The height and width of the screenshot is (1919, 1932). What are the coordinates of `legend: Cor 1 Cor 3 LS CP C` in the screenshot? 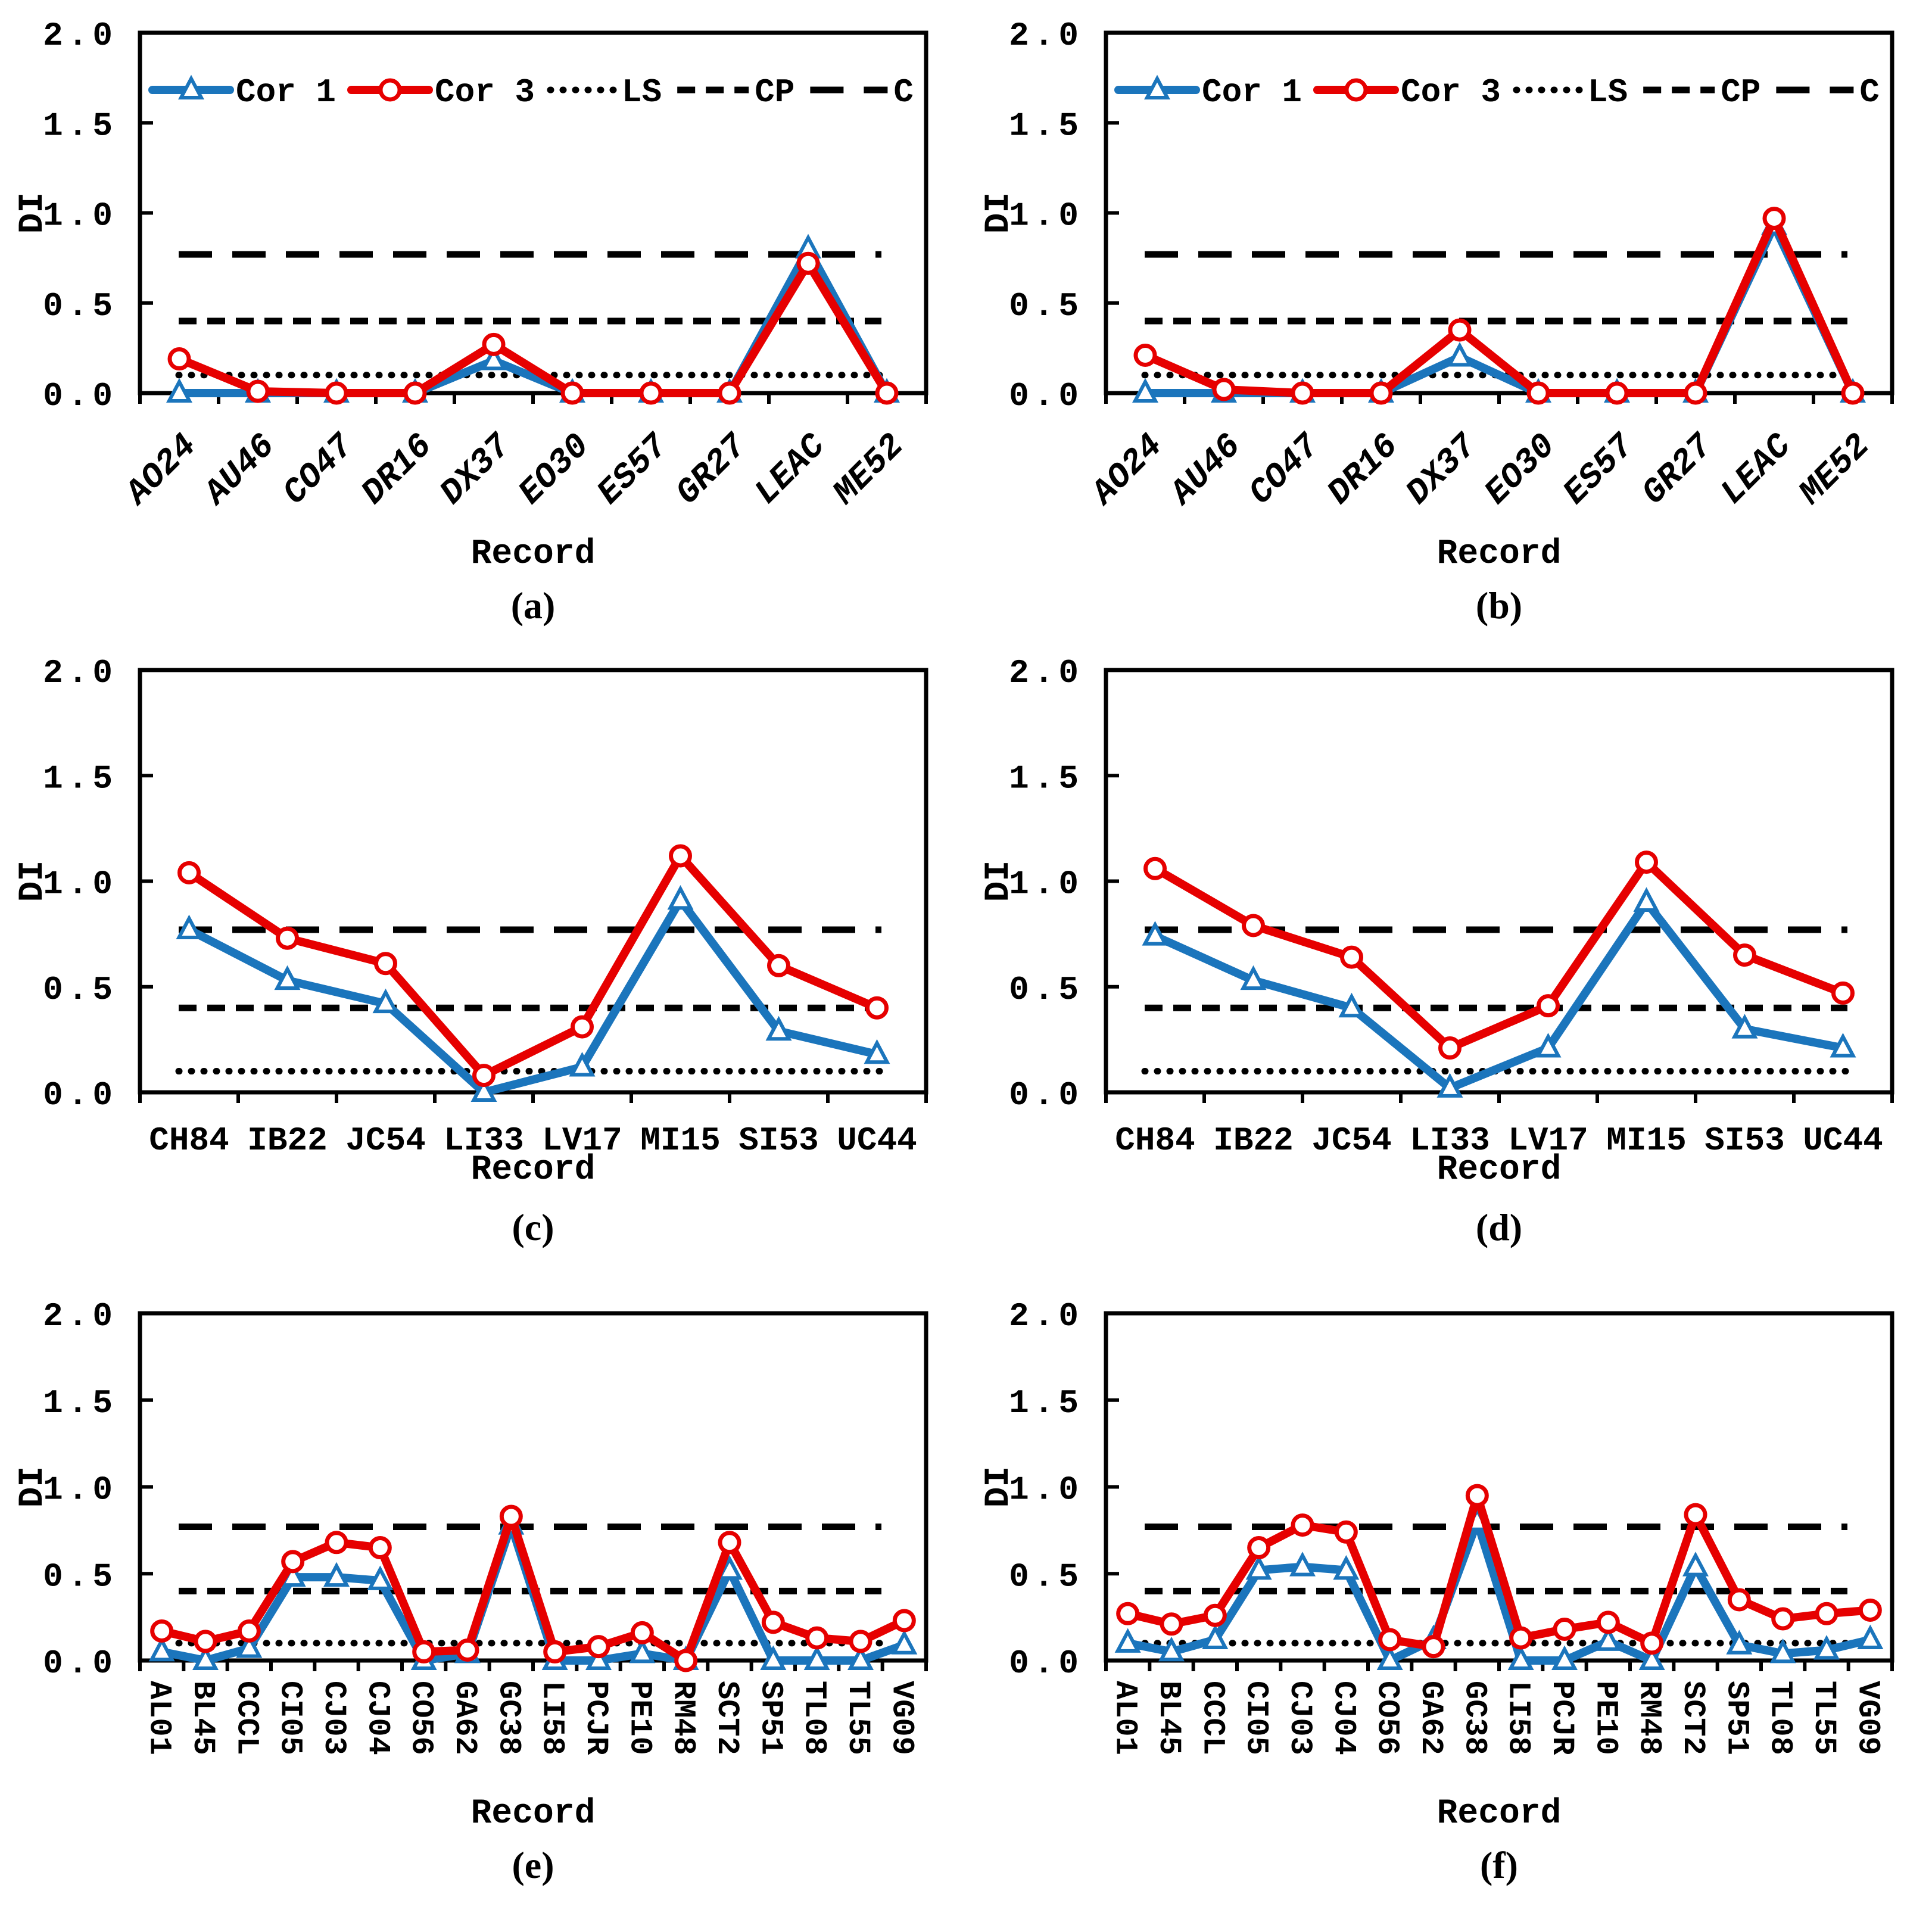 It's located at (531, 92).